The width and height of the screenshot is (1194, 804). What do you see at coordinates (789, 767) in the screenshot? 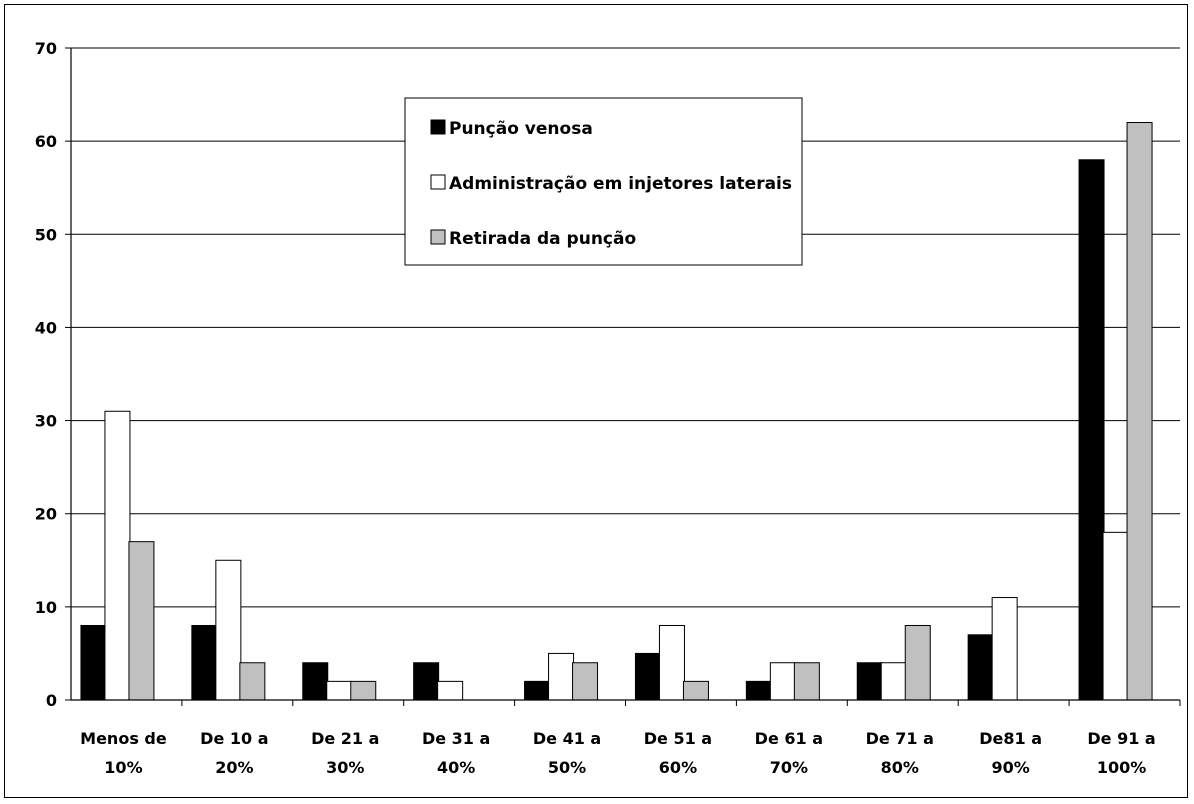
I see `x-tick-label: 70%` at bounding box center [789, 767].